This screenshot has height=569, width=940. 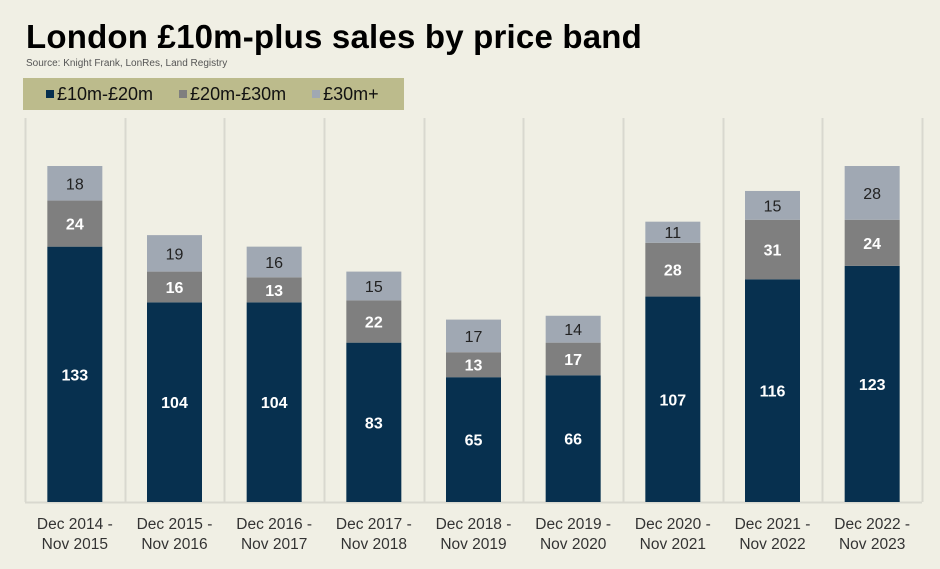 I want to click on x-tick-label: Dec 2016 -, so click(x=274, y=524).